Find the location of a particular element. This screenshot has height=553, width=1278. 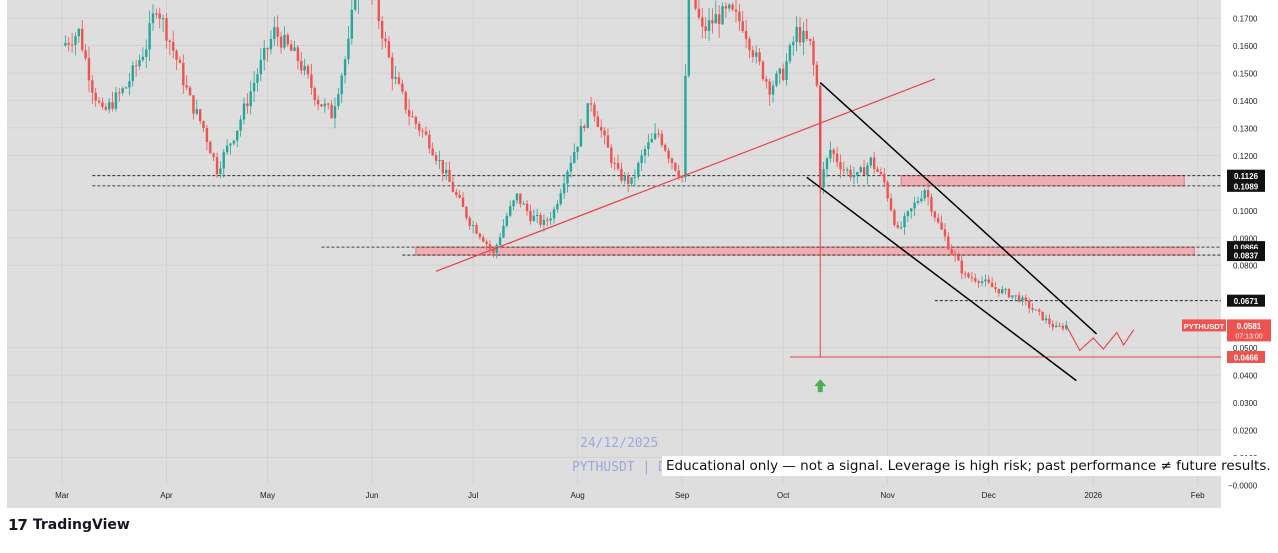

level-badge-label: 0.0866 is located at coordinates (1246, 248).